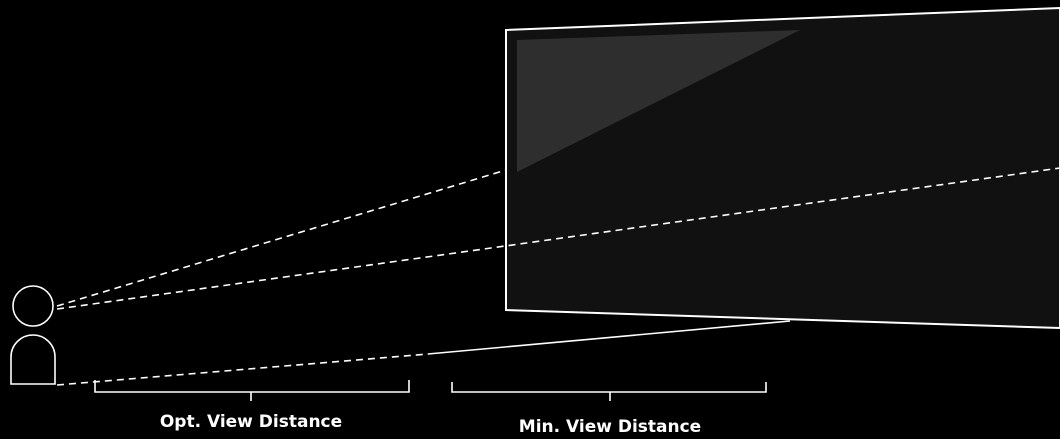  What do you see at coordinates (33, 306) in the screenshot?
I see `person-head` at bounding box center [33, 306].